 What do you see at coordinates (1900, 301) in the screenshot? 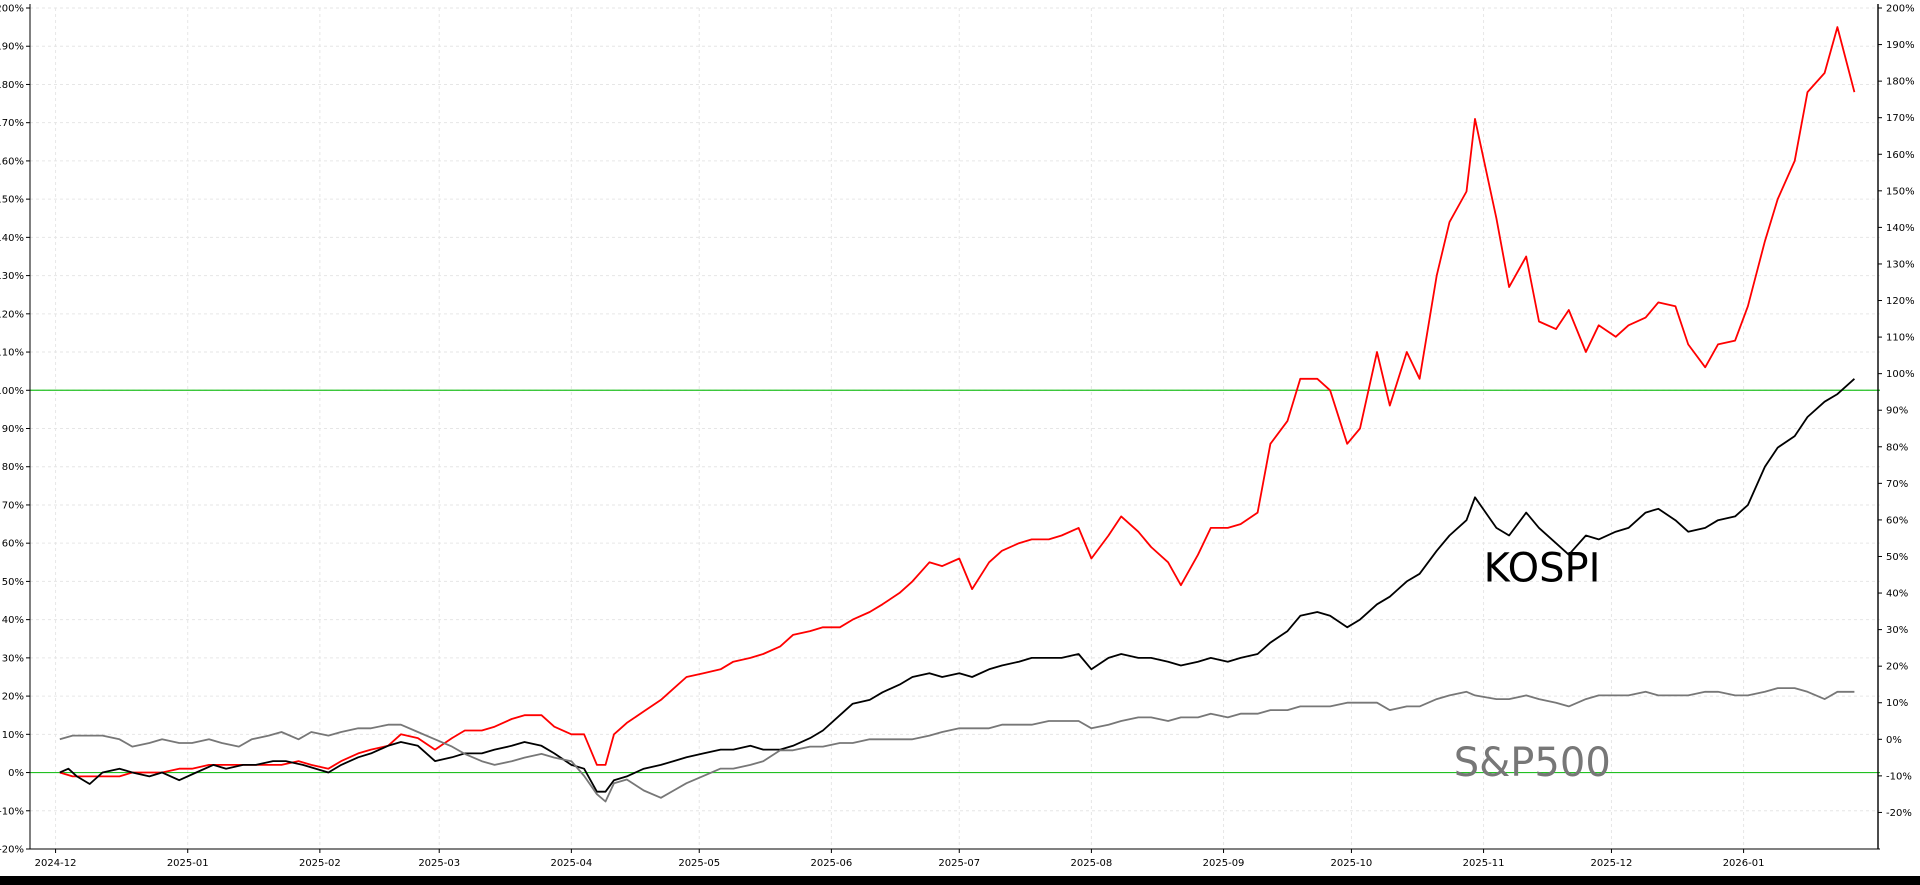
I see `right-axis-tick-label: 120%` at bounding box center [1900, 301].